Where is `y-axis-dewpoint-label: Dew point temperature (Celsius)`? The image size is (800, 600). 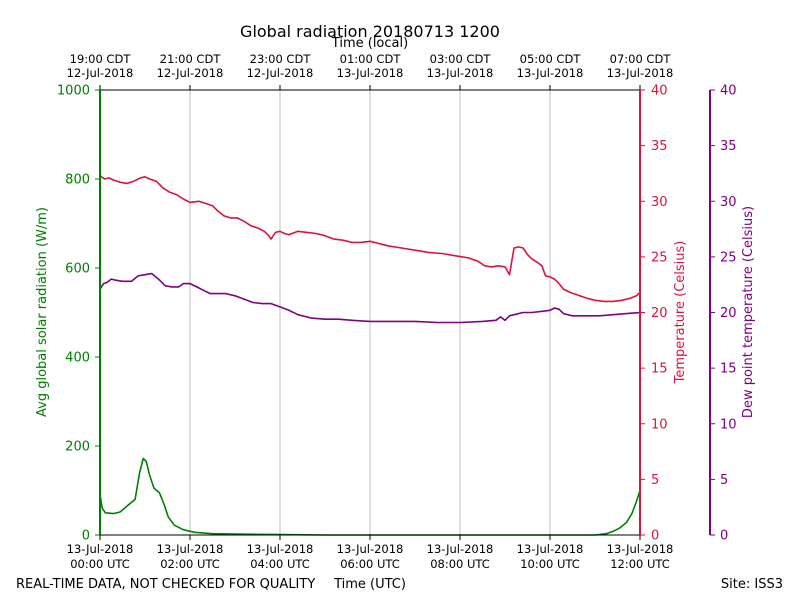 y-axis-dewpoint-label: Dew point temperature (Celsius) is located at coordinates (748, 312).